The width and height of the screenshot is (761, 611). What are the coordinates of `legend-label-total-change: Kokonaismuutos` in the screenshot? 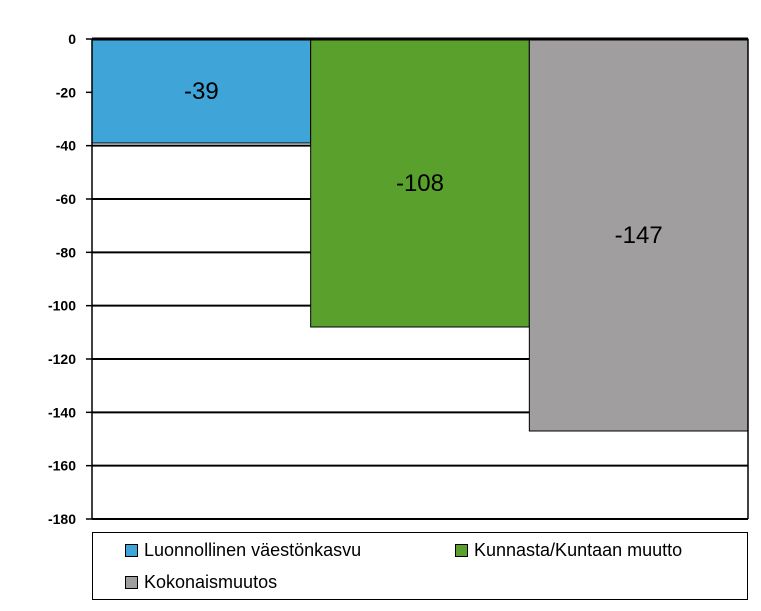 It's located at (211, 581).